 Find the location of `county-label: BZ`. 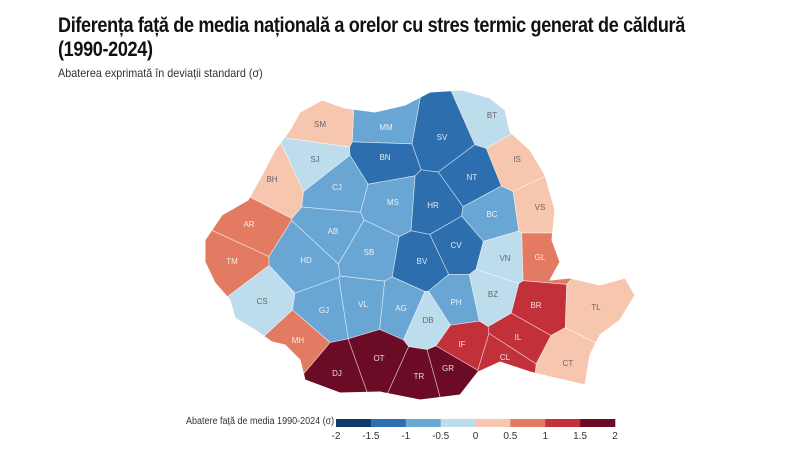

county-label: BZ is located at coordinates (493, 294).